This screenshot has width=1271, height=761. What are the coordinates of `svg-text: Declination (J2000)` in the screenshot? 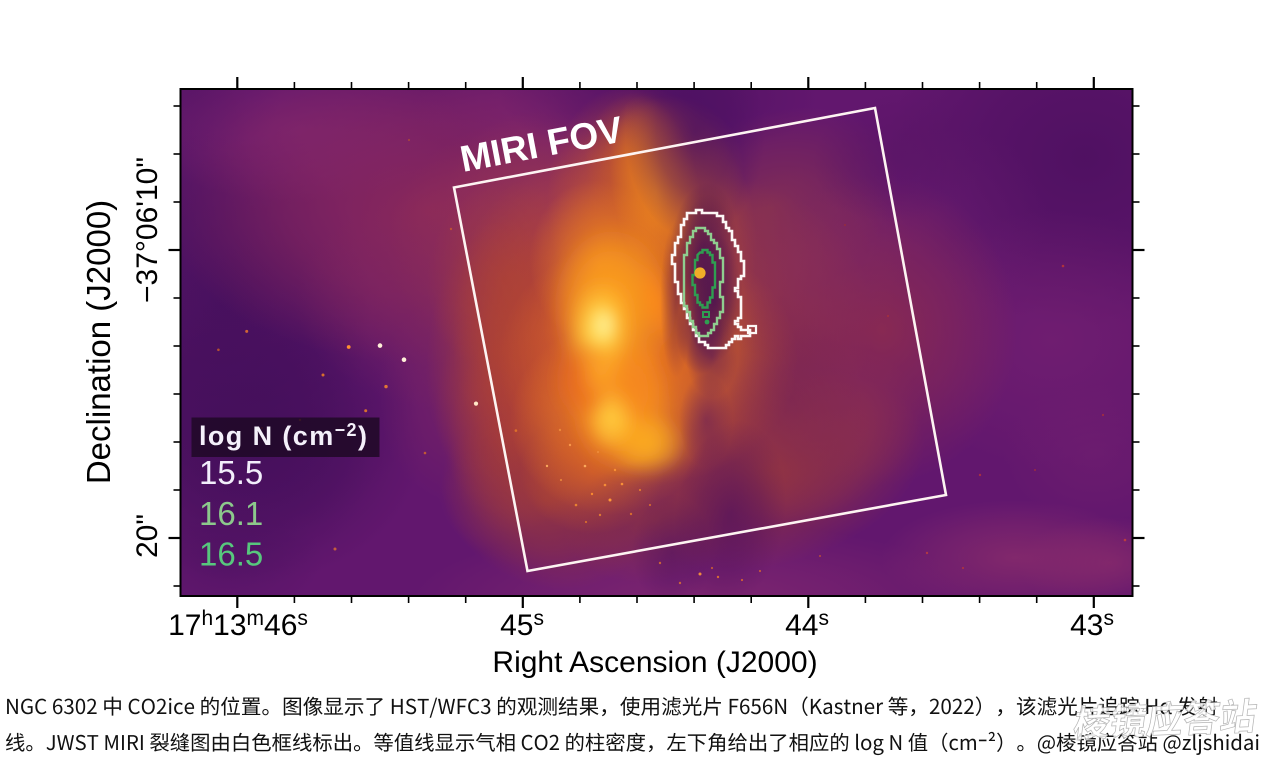 It's located at (98, 342).